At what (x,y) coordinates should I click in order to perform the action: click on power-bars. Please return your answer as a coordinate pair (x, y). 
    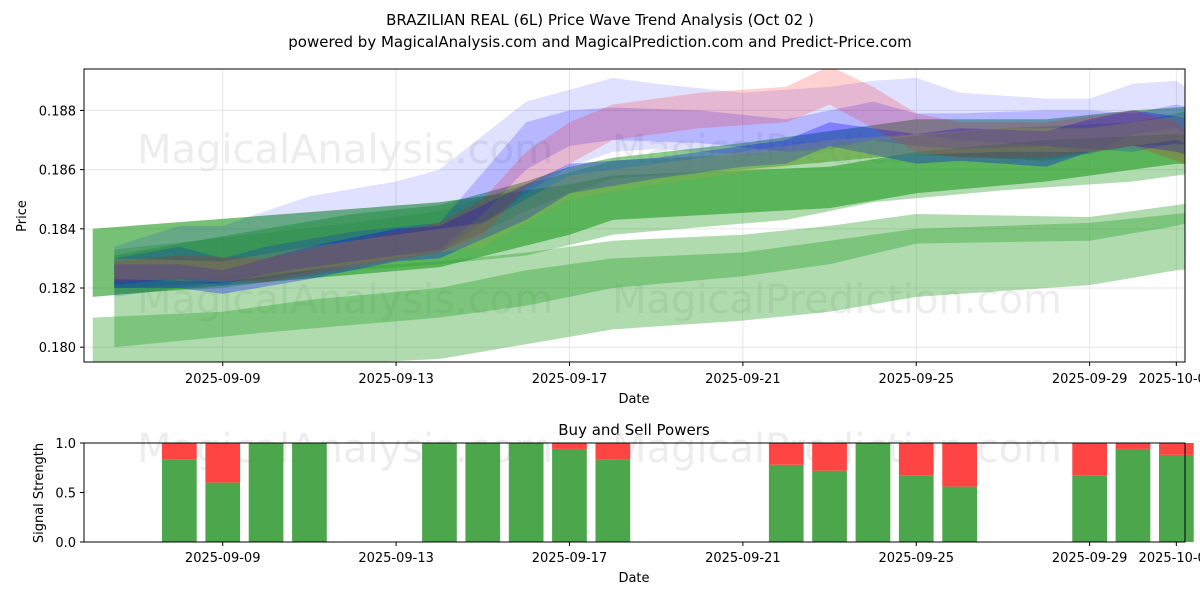
    Looking at the image, I should click on (678, 492).